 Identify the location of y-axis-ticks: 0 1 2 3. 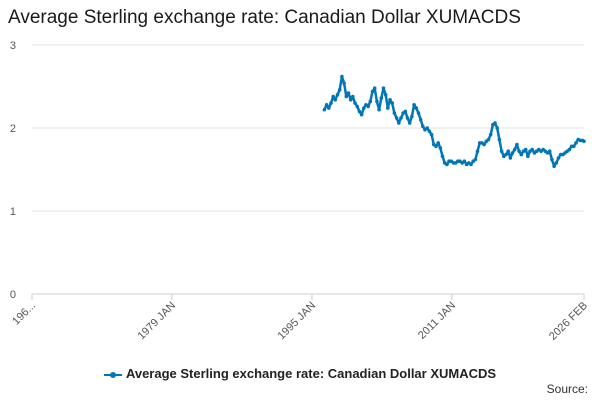
(13, 170).